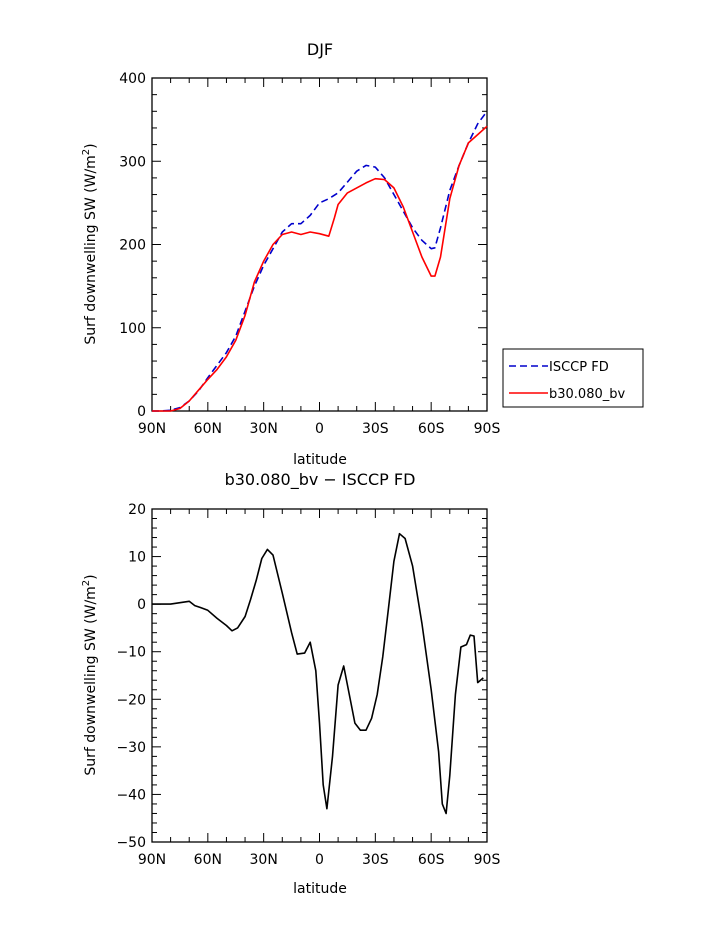  Describe the element at coordinates (131, 795) in the screenshot. I see `y-tick-label: −40` at that location.